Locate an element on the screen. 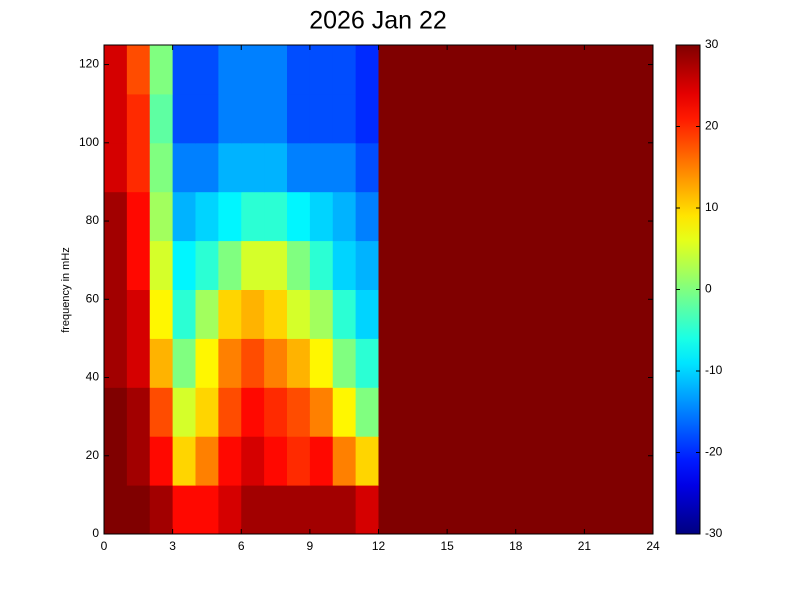  chart-title: 2026 Jan 22 is located at coordinates (378, 21).